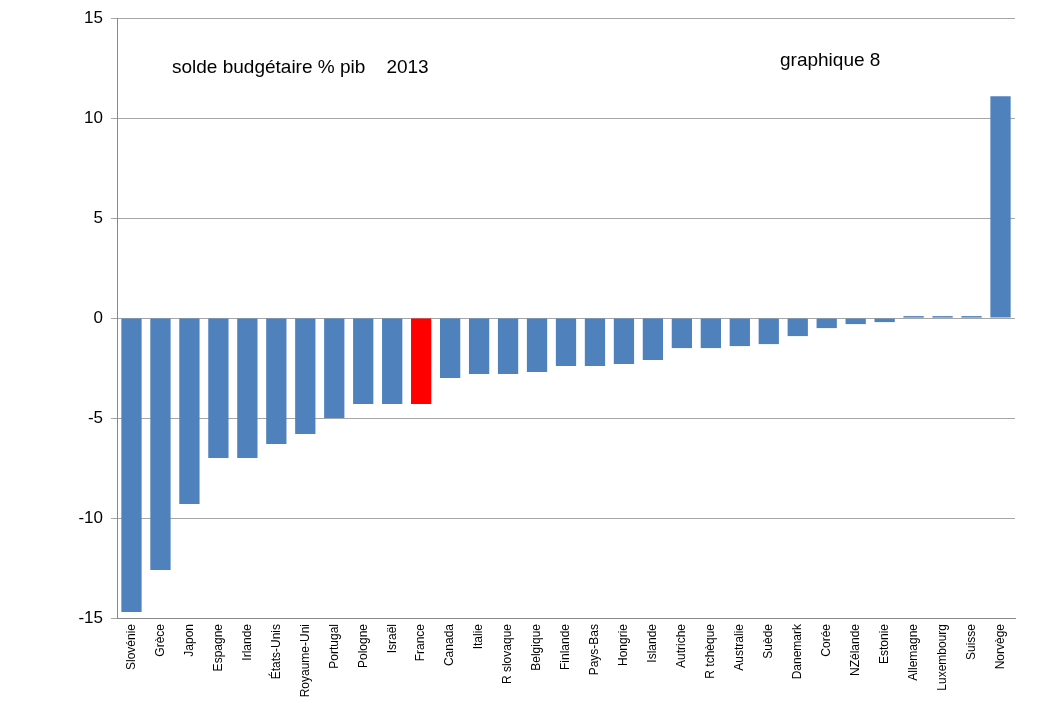  What do you see at coordinates (826, 640) in the screenshot?
I see `x-tick-label: Corée` at bounding box center [826, 640].